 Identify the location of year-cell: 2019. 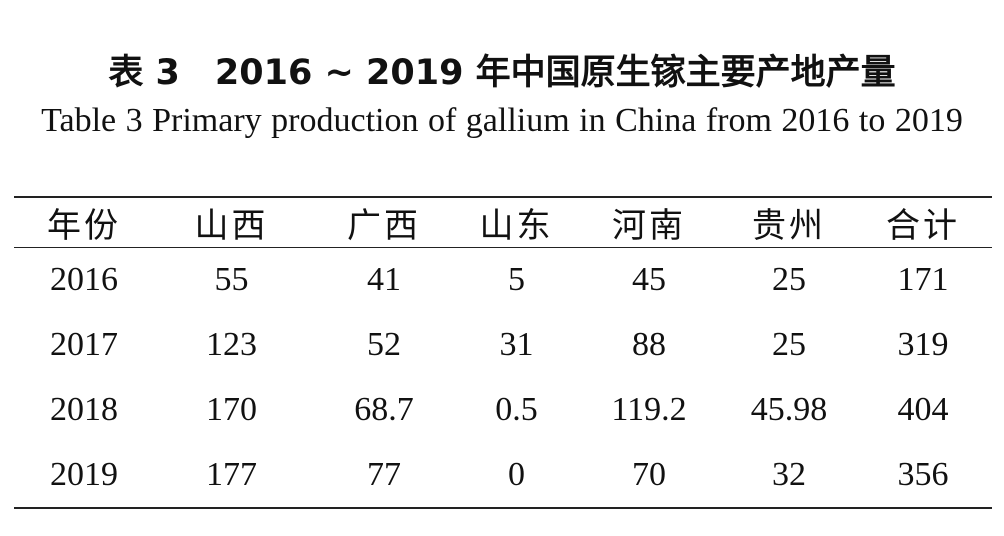
(84, 474).